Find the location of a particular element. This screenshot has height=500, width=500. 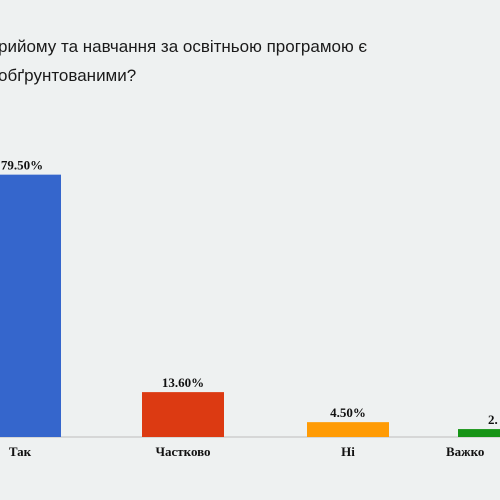

data-label-2: 13.60% is located at coordinates (183, 382).